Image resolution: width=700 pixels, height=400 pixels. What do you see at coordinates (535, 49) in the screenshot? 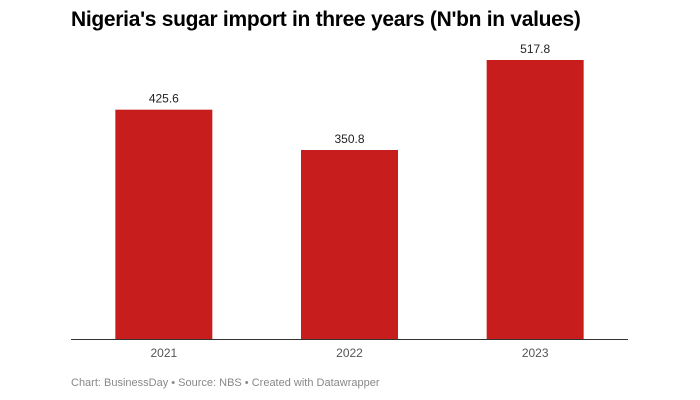
I see `data-label: 517.8` at bounding box center [535, 49].